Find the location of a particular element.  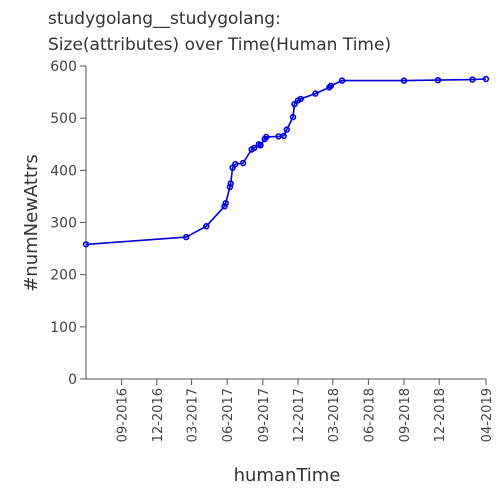

y-tick-label: 600 is located at coordinates (63, 67).